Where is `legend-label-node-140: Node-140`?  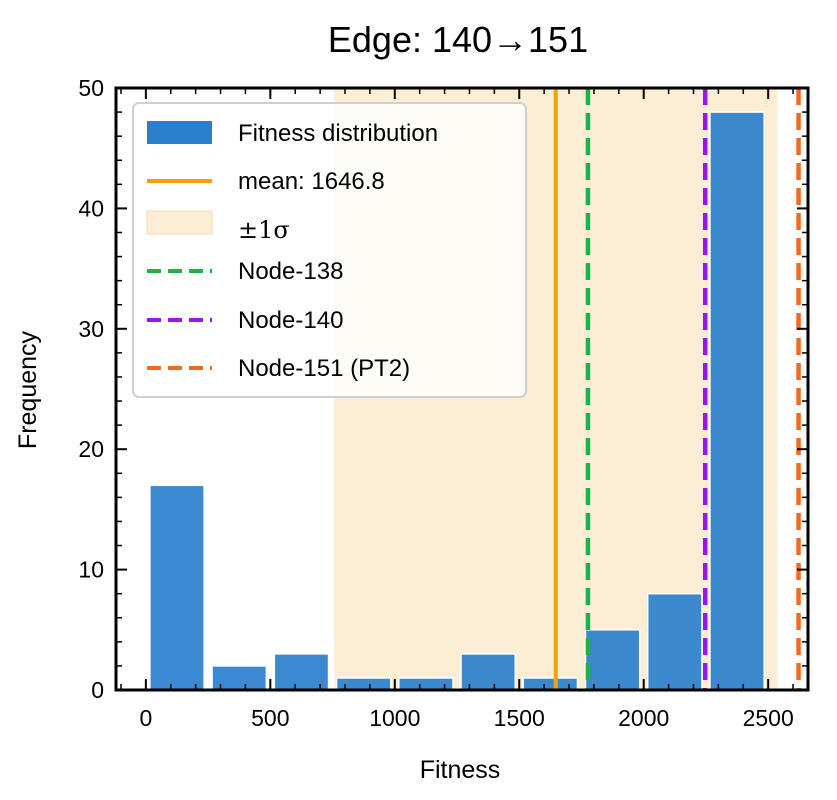 legend-label-node-140: Node-140 is located at coordinates (290, 320).